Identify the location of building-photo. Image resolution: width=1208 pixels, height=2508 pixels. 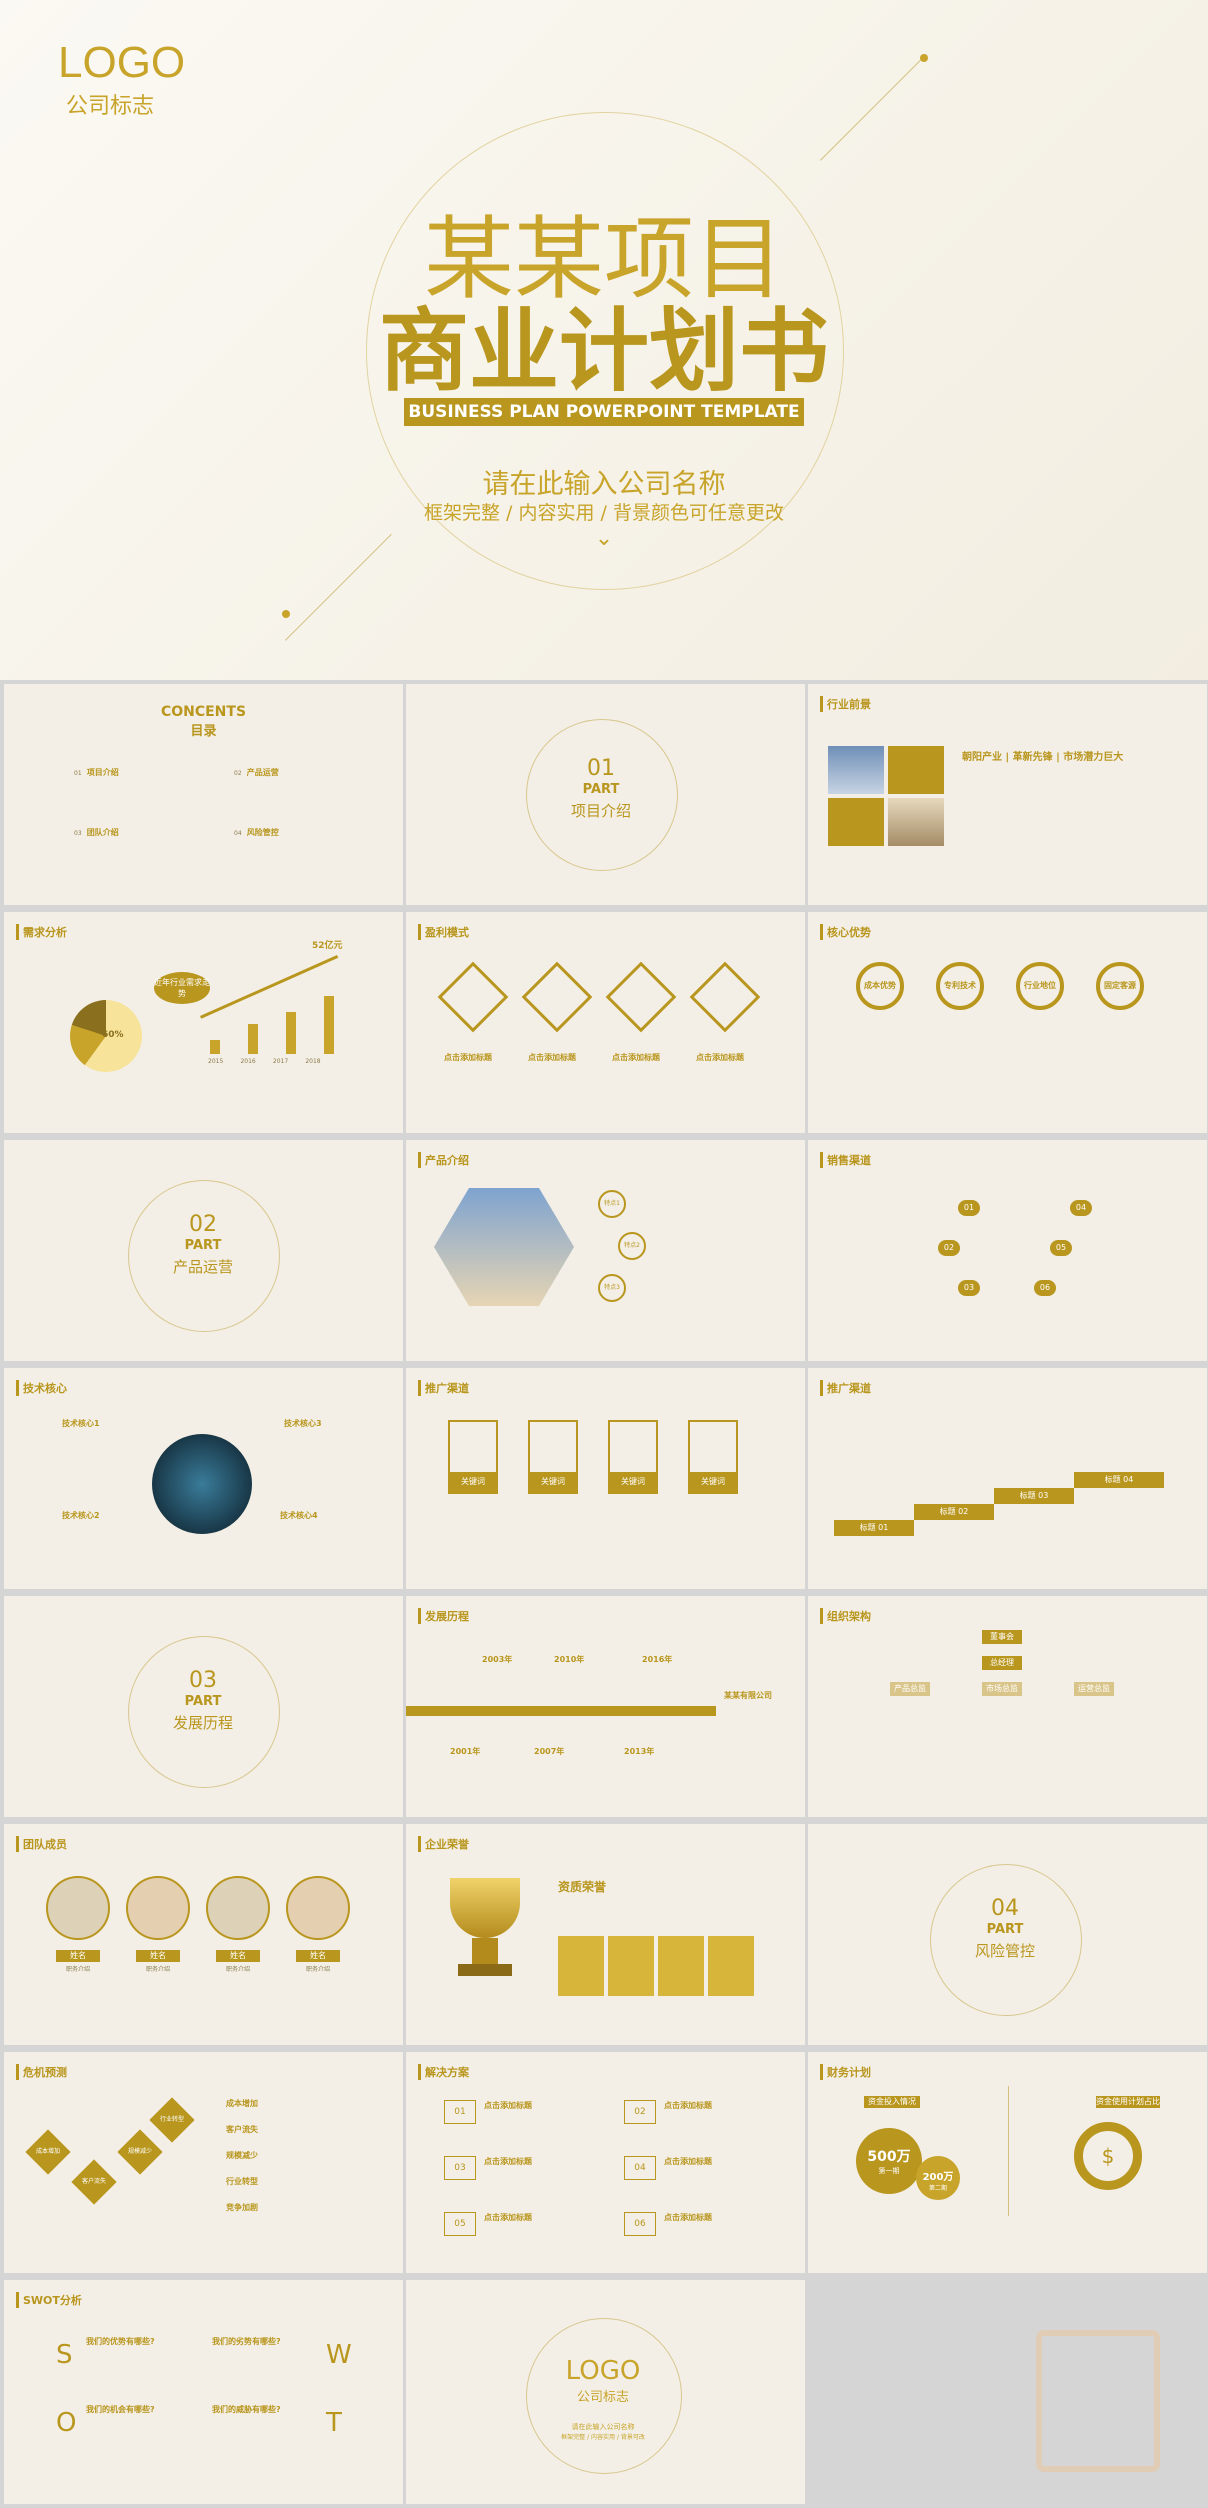
(856, 770).